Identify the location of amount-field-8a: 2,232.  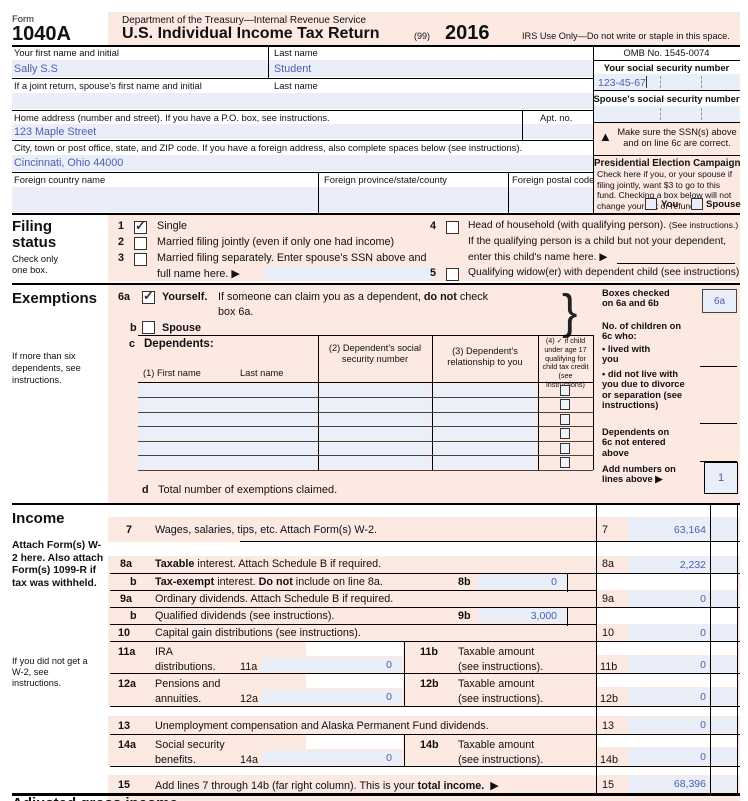
(682, 564).